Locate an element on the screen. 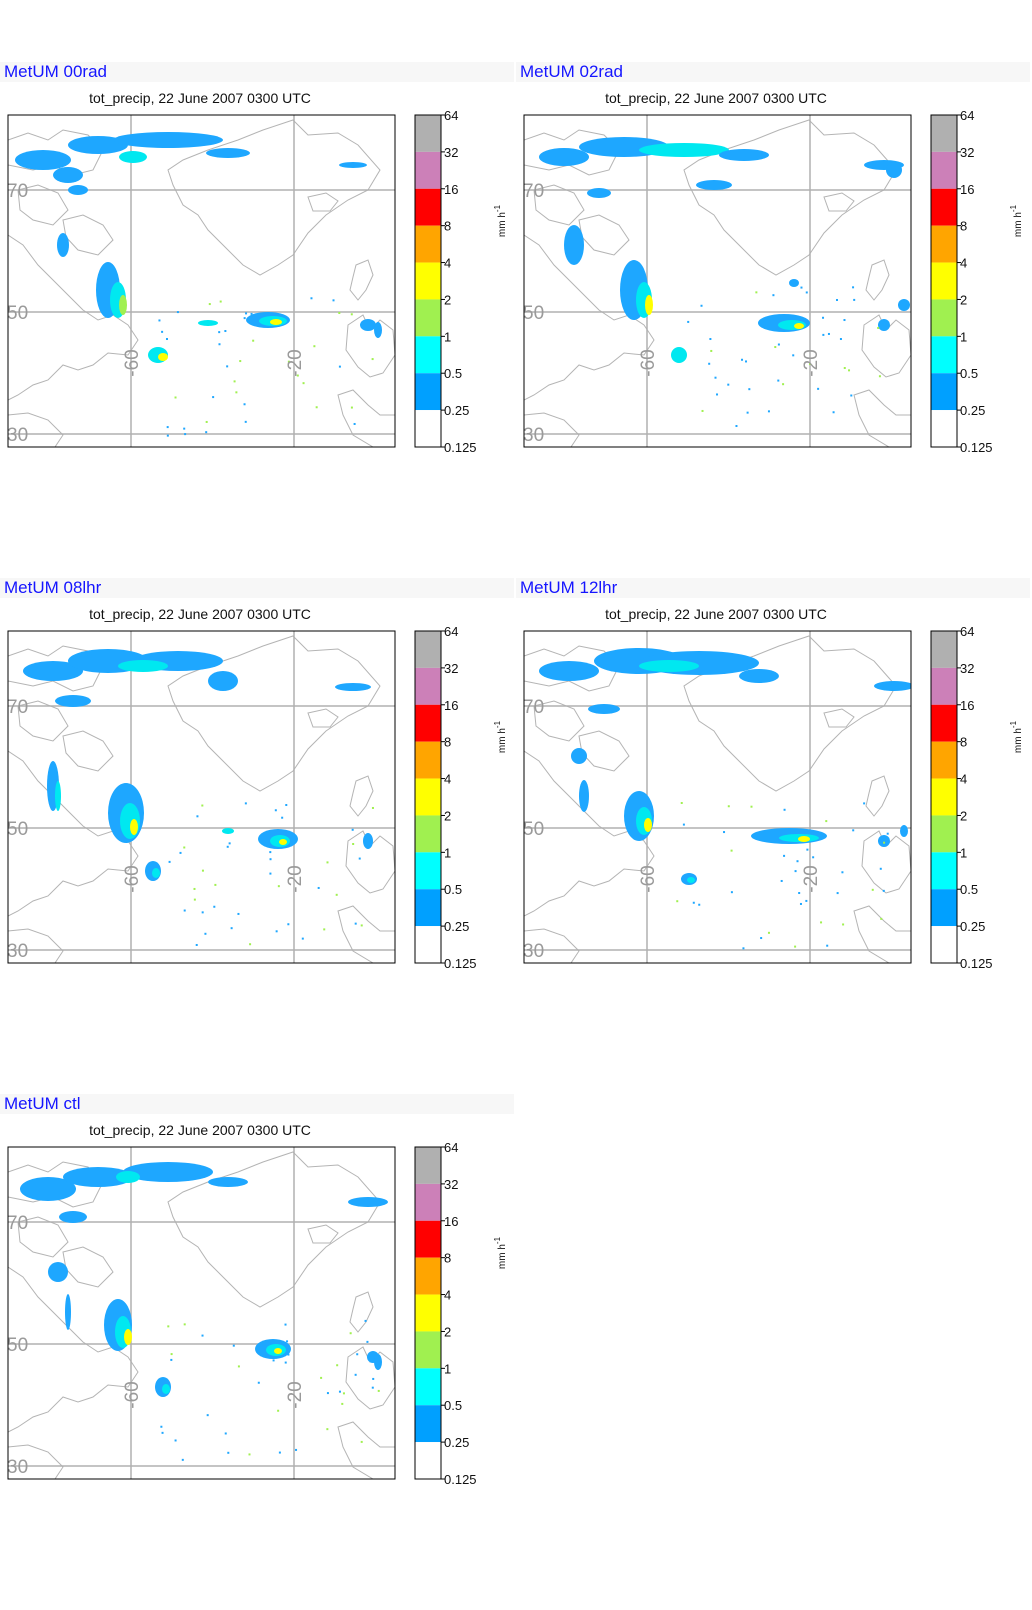 The image size is (1032, 1610). map-plot: 70 50 30 -60 -20 64 32 16 8 4 2 1 0.5 0.25 0.125 mm h-1 is located at coordinates (773, 797).